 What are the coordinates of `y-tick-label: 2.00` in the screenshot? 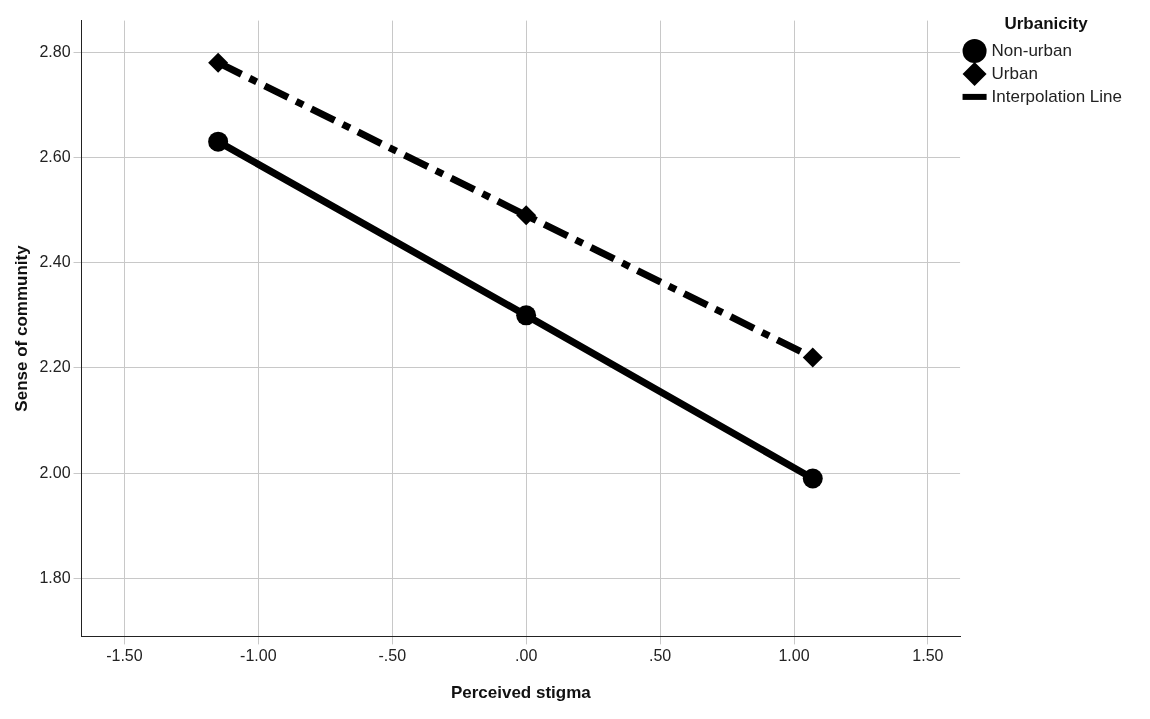 It's located at (55, 472).